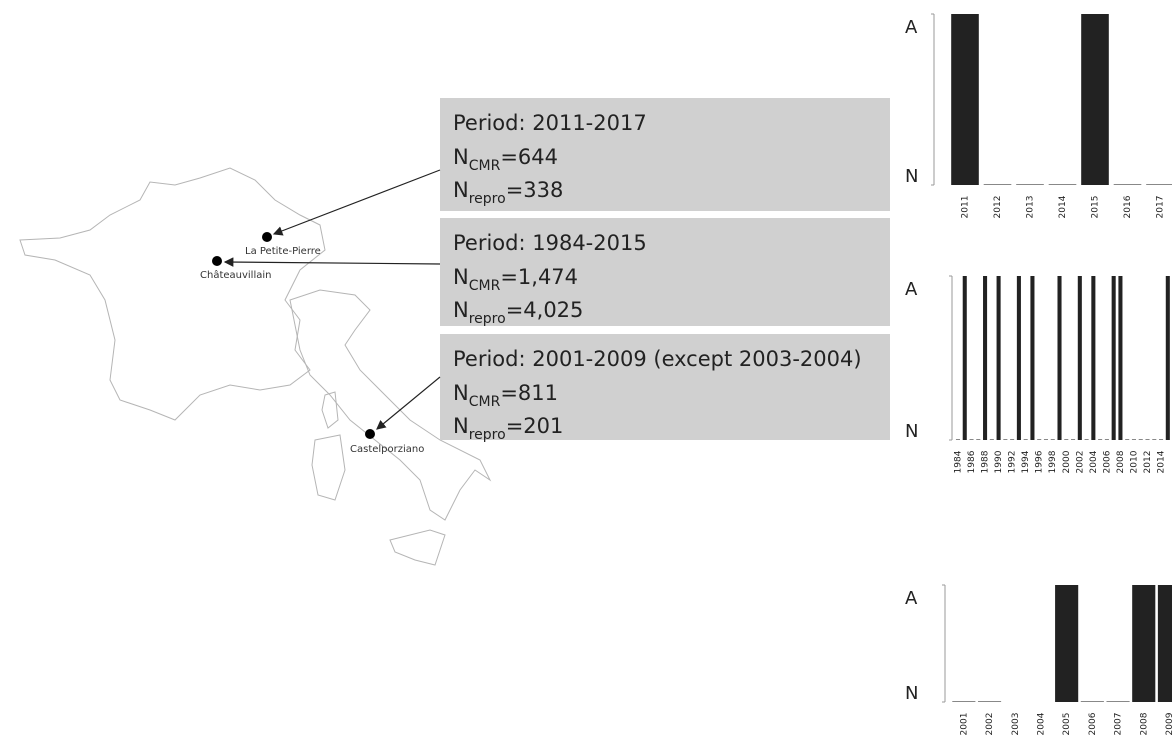  I want to click on city-label: Châteauvillain, so click(235, 275).